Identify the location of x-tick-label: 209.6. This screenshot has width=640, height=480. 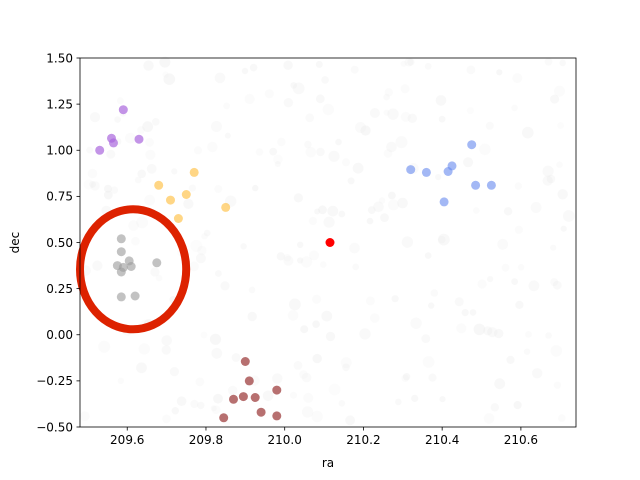
(127, 440).